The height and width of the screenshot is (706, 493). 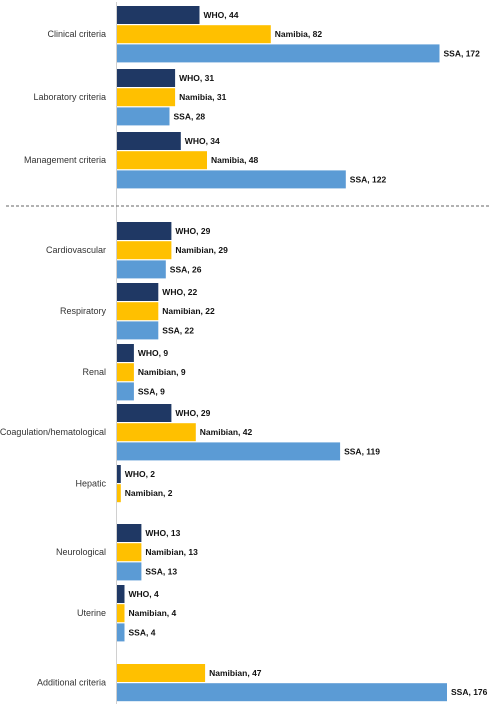 I want to click on data-label: Namibian, 22, so click(x=188, y=311).